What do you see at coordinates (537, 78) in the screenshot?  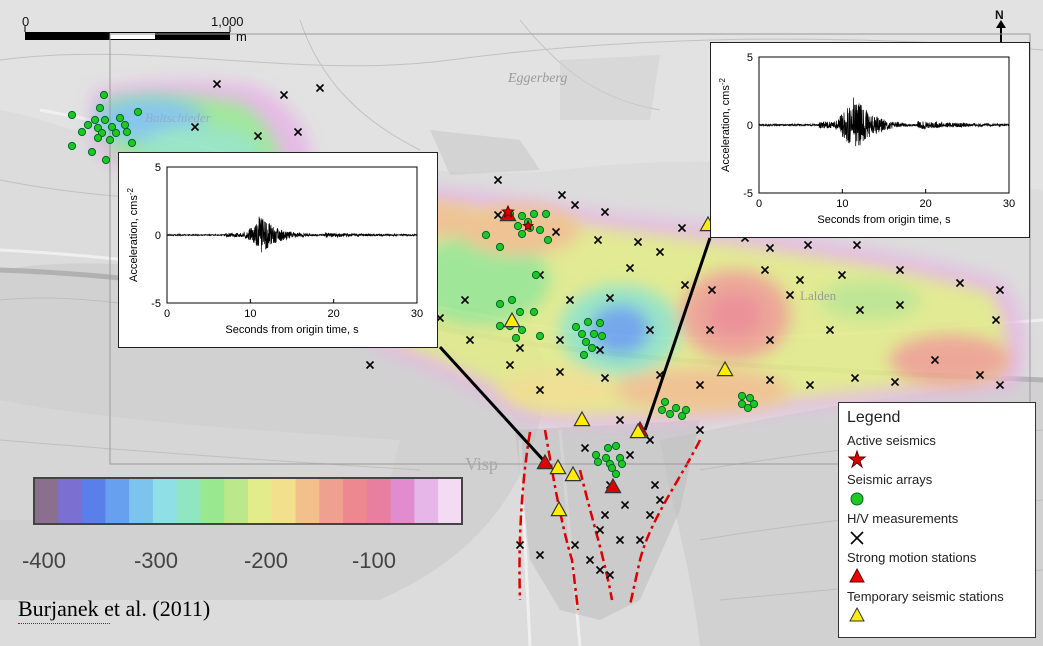 I see `label-eggerberg: Eggerberg` at bounding box center [537, 78].